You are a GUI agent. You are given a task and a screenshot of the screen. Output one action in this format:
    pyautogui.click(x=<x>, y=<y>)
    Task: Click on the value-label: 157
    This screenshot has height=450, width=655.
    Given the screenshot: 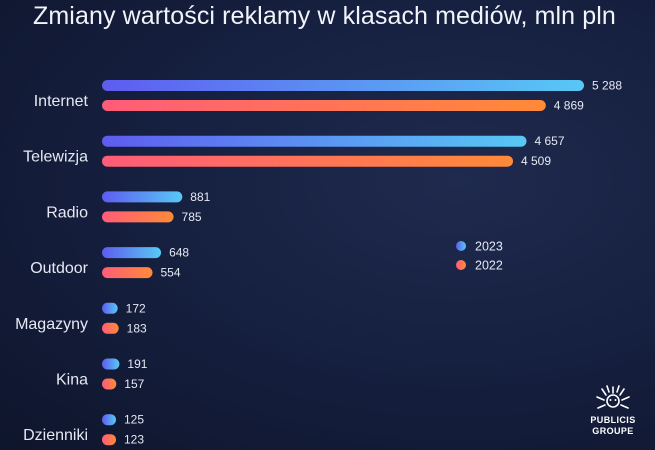 What is the action you would take?
    pyautogui.click(x=134, y=384)
    